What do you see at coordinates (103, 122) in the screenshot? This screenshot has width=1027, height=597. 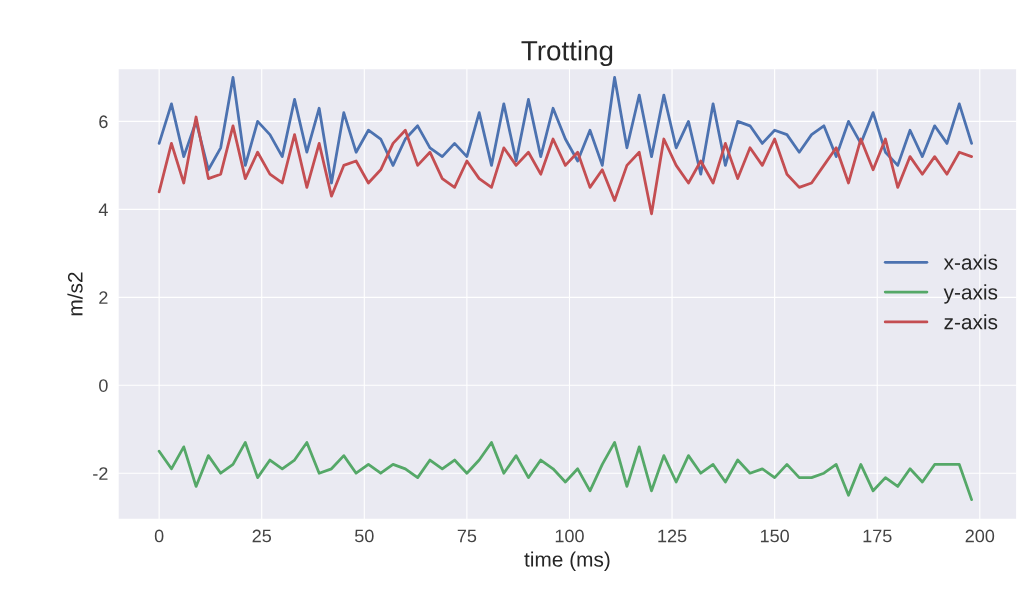 I see `y-tick-label: 6` at bounding box center [103, 122].